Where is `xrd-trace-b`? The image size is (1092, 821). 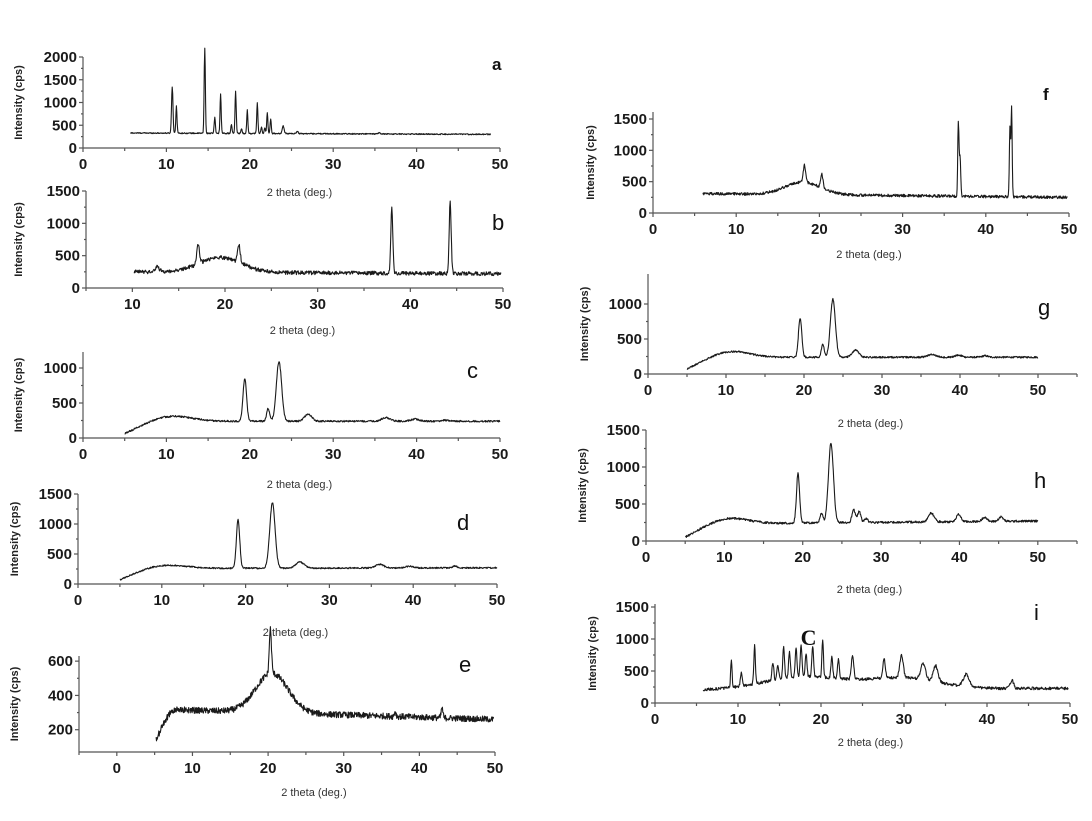
xrd-trace-b is located at coordinates (317, 238).